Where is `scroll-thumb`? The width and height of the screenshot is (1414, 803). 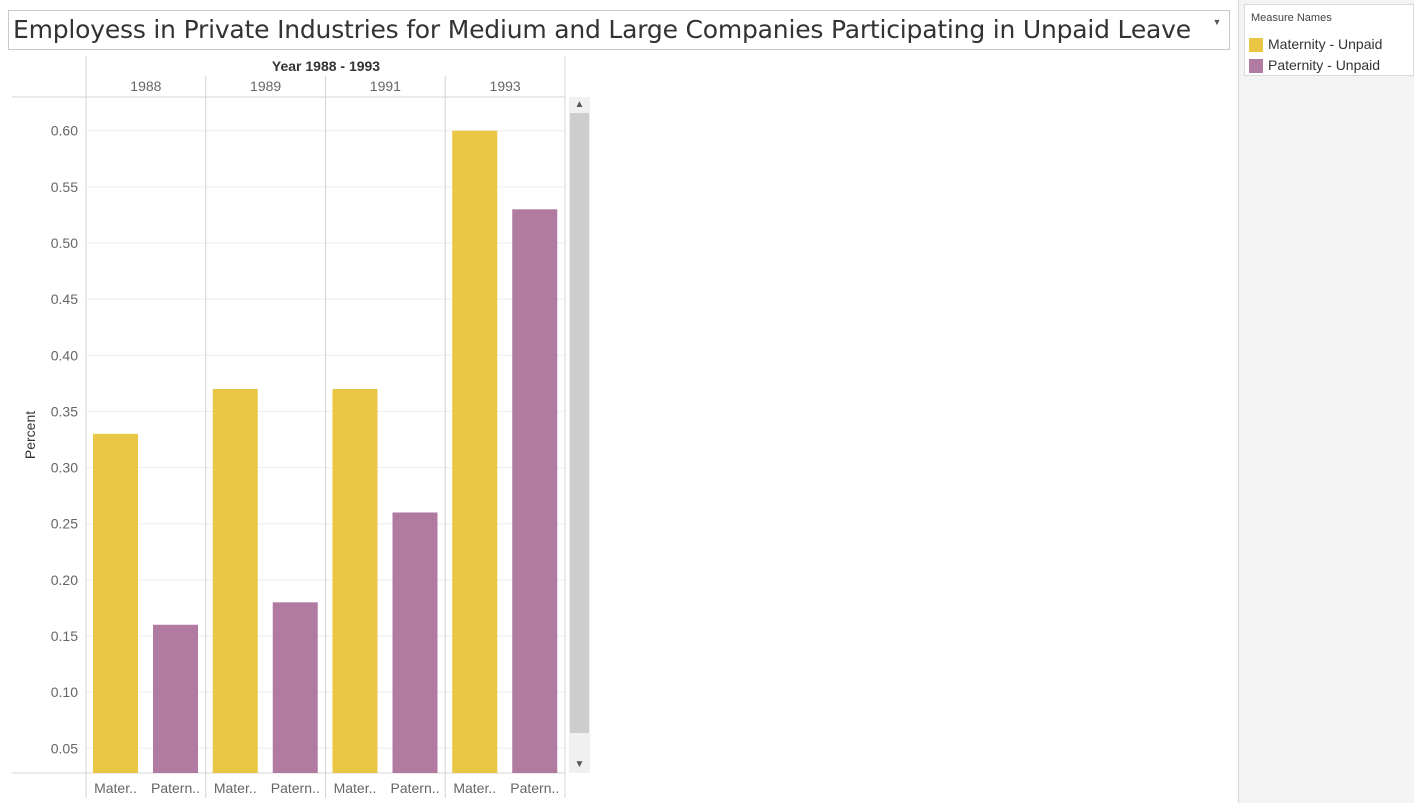
scroll-thumb is located at coordinates (579, 423).